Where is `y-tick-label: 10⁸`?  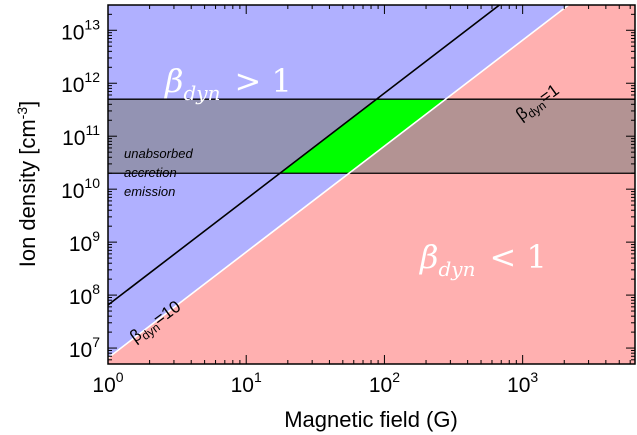 y-tick-label: 10⁸ is located at coordinates (84, 295).